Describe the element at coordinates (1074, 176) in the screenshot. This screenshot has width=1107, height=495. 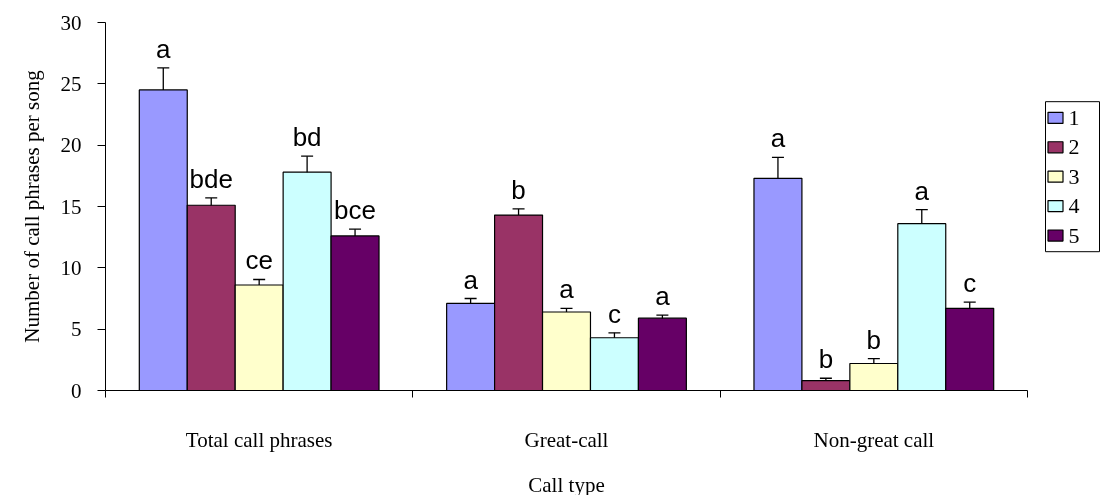
I see `legend-label: 3` at that location.